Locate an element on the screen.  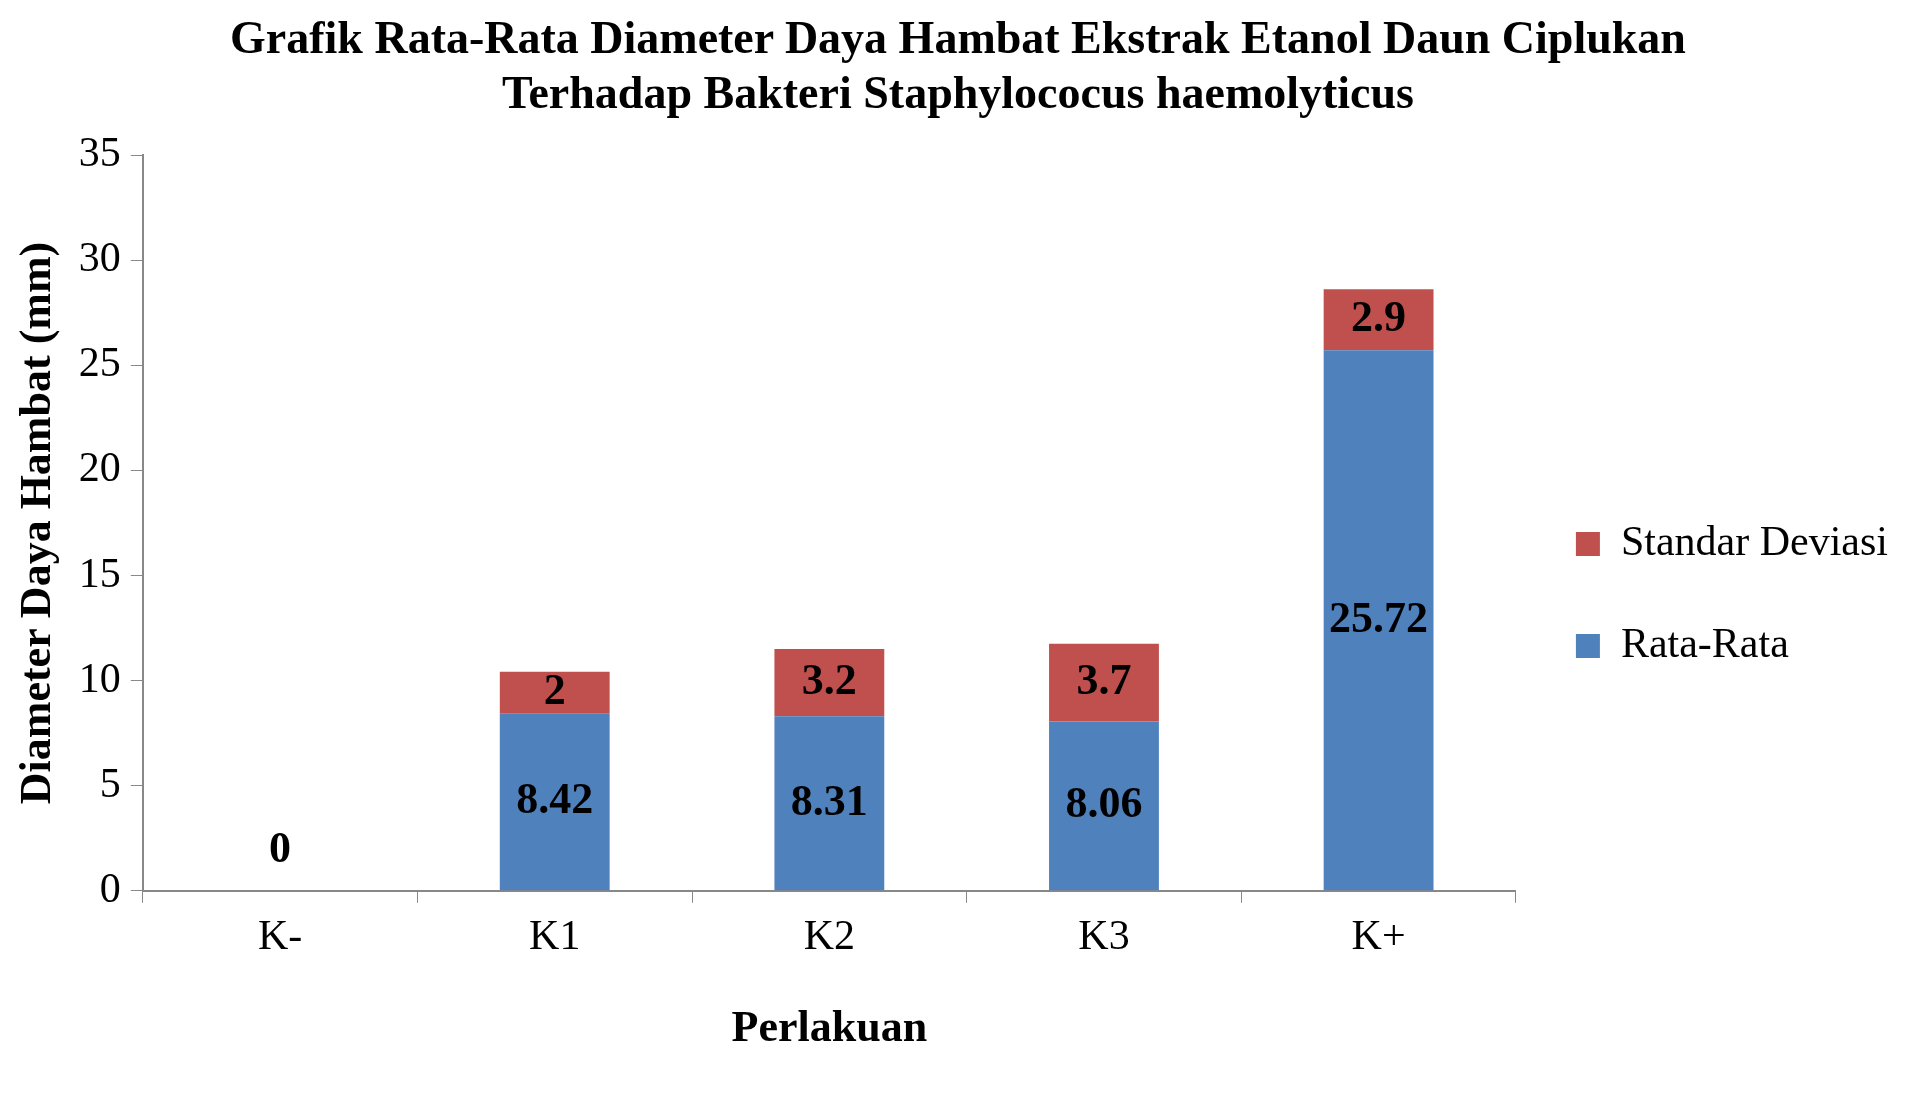
chart-title: Grafik Rata-Rata Diameter Daya Hambat Ekstrak Etanol Daun Ciplukan Terhadap Bakteri Staphylococus haemolyticus is located at coordinates (958, 66).